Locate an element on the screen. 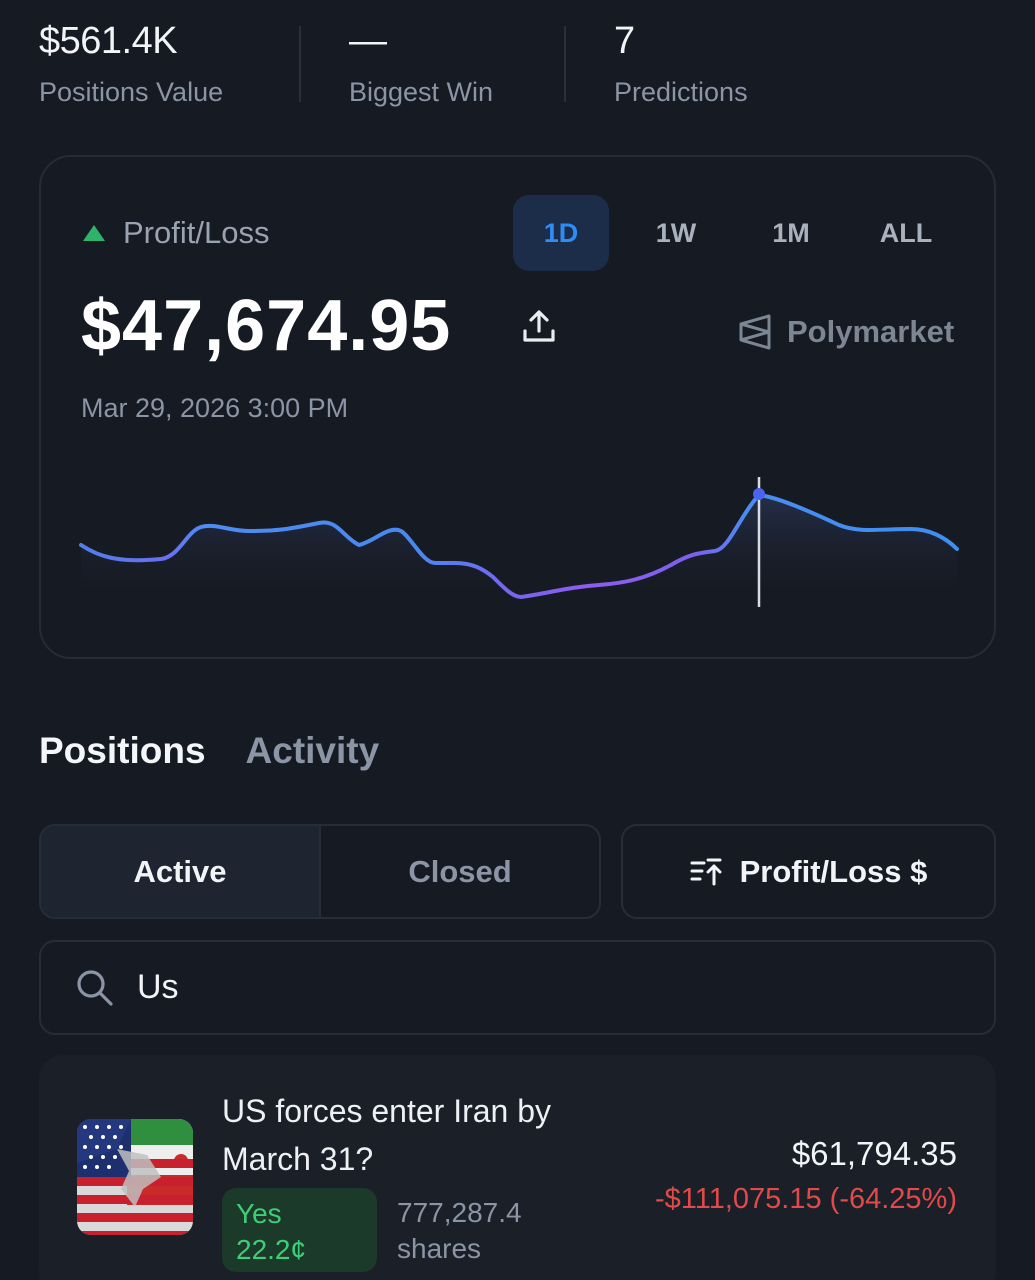 This screenshot has height=1280, width=1035. outcome-label: Yes is located at coordinates (259, 1213).